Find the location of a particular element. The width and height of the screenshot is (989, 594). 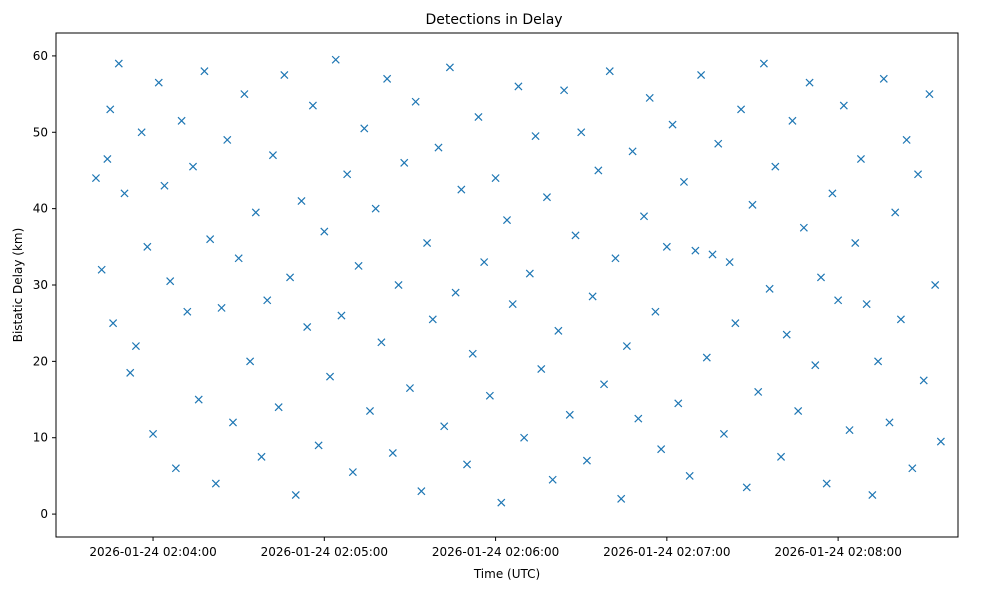

x-tick-label: 2026-01-24 02:08:00 is located at coordinates (837, 552).